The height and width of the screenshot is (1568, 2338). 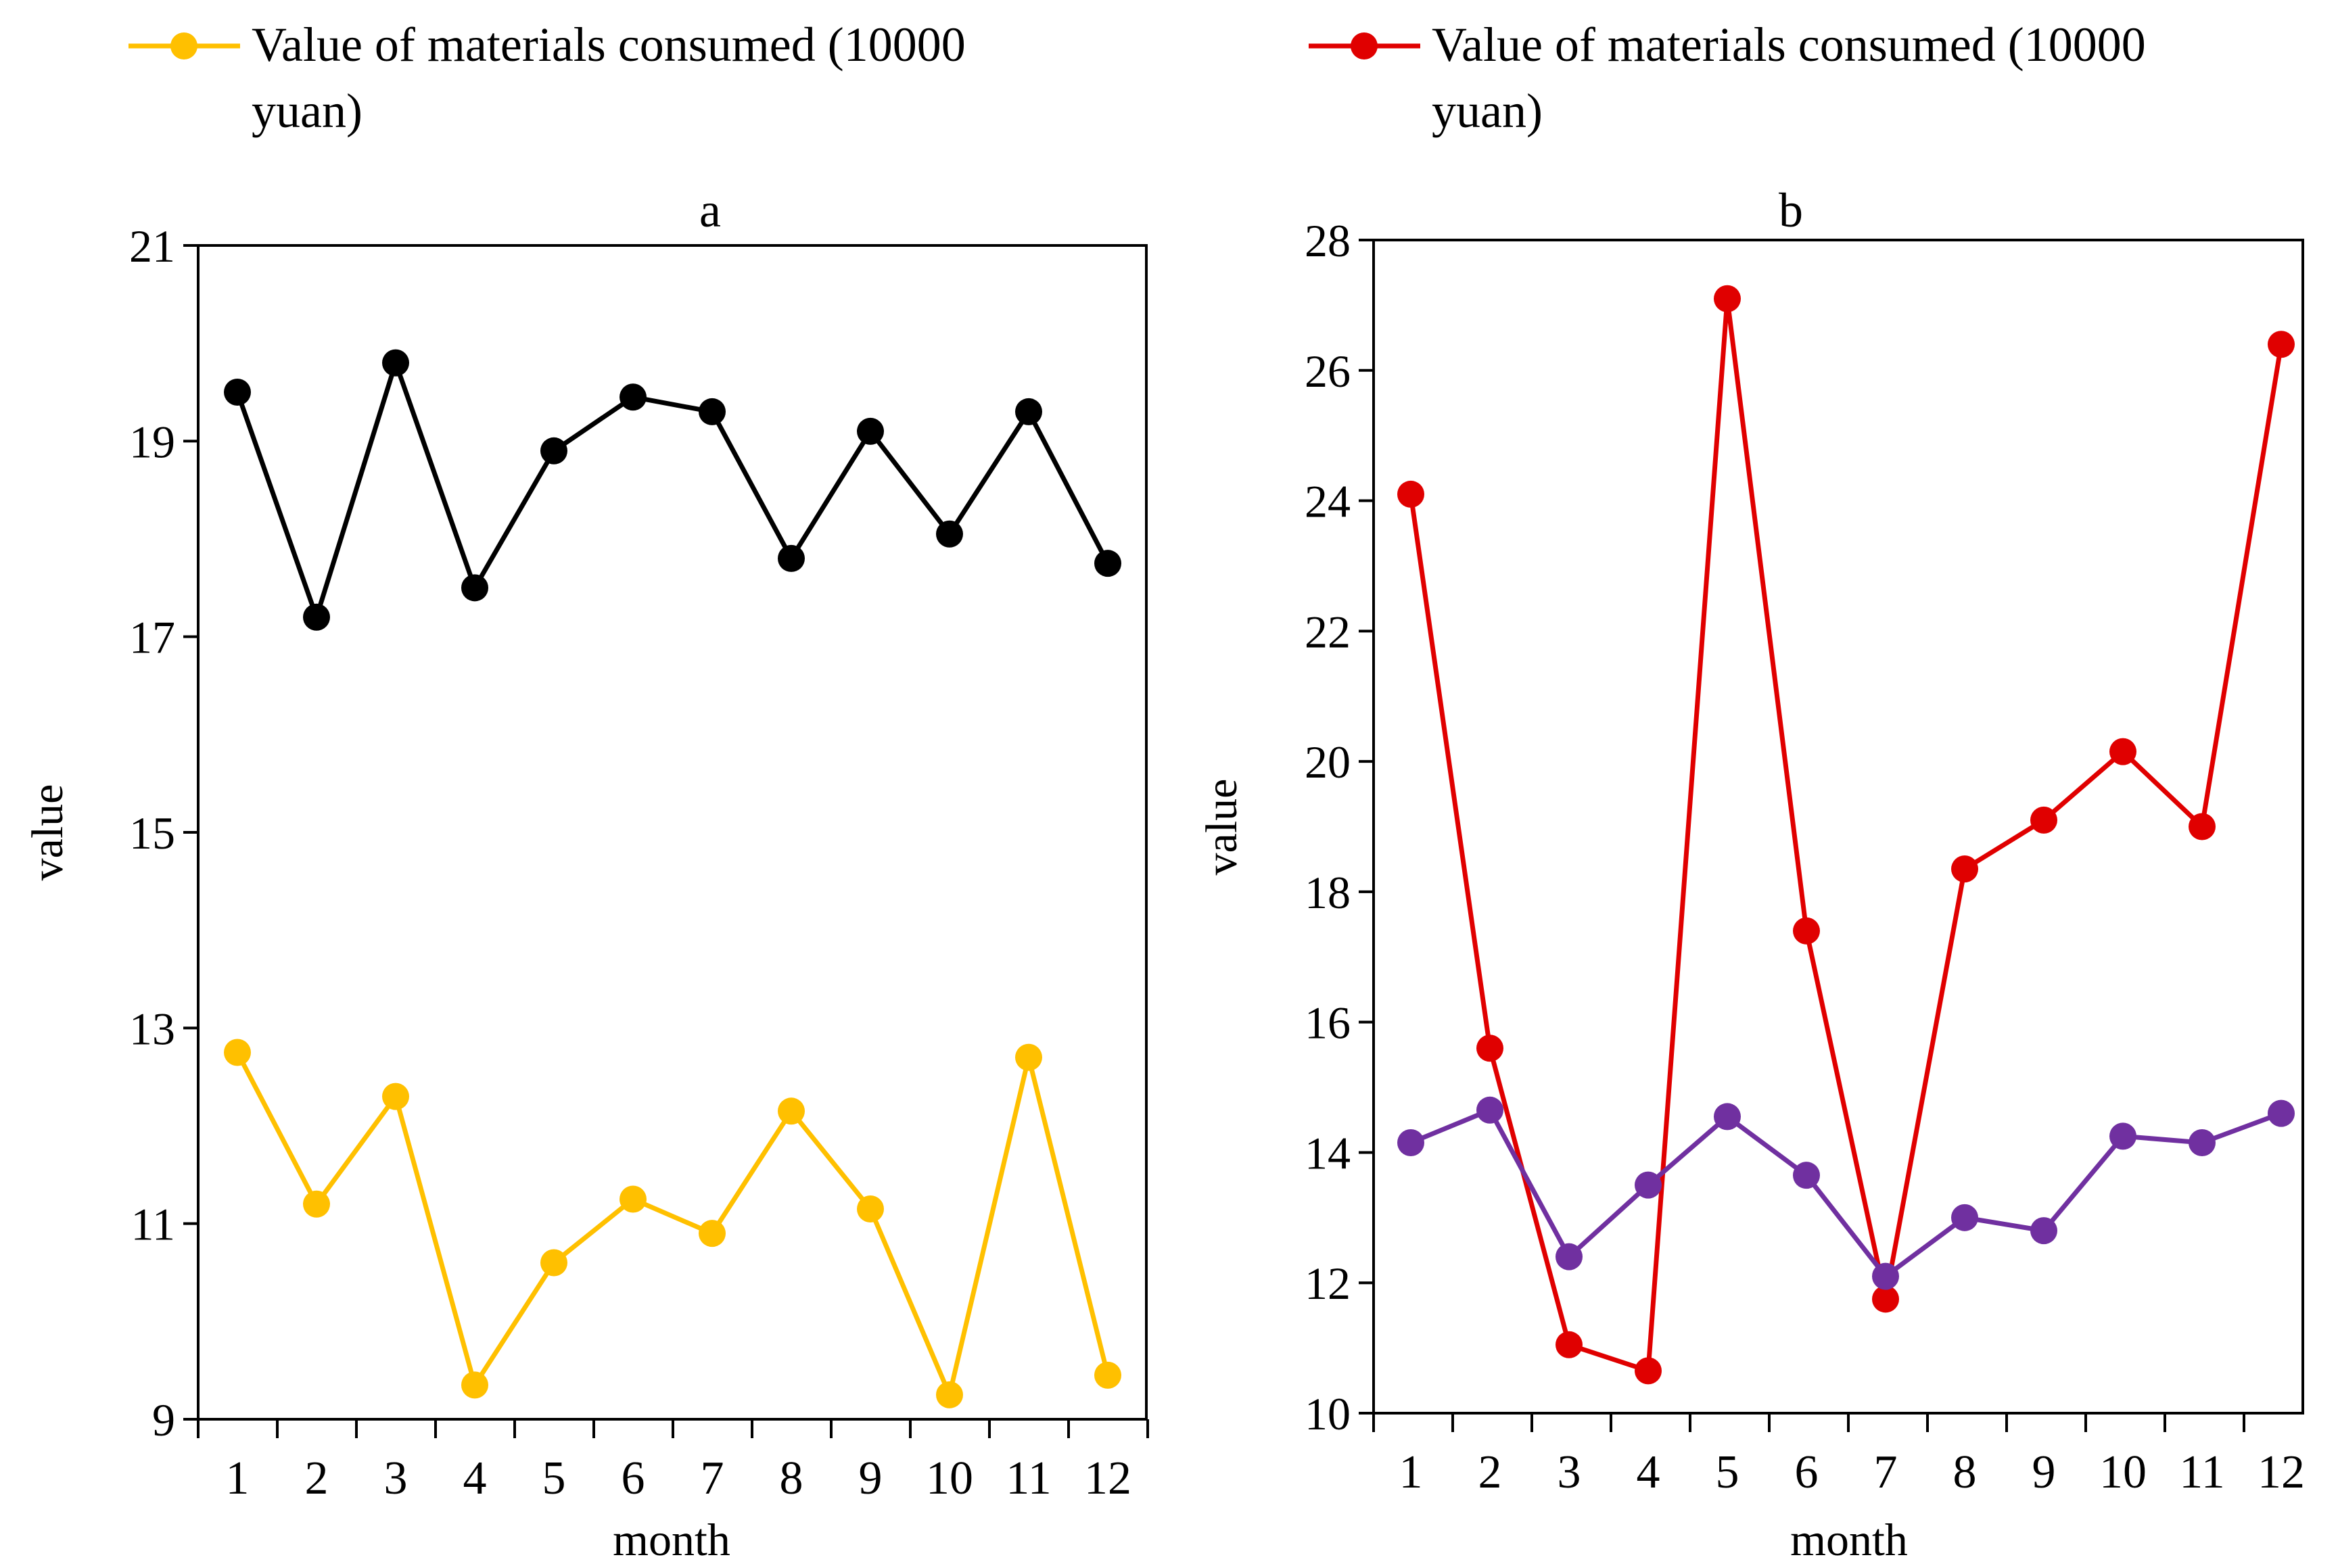 I want to click on chart-b-title: b, so click(x=1791, y=210).